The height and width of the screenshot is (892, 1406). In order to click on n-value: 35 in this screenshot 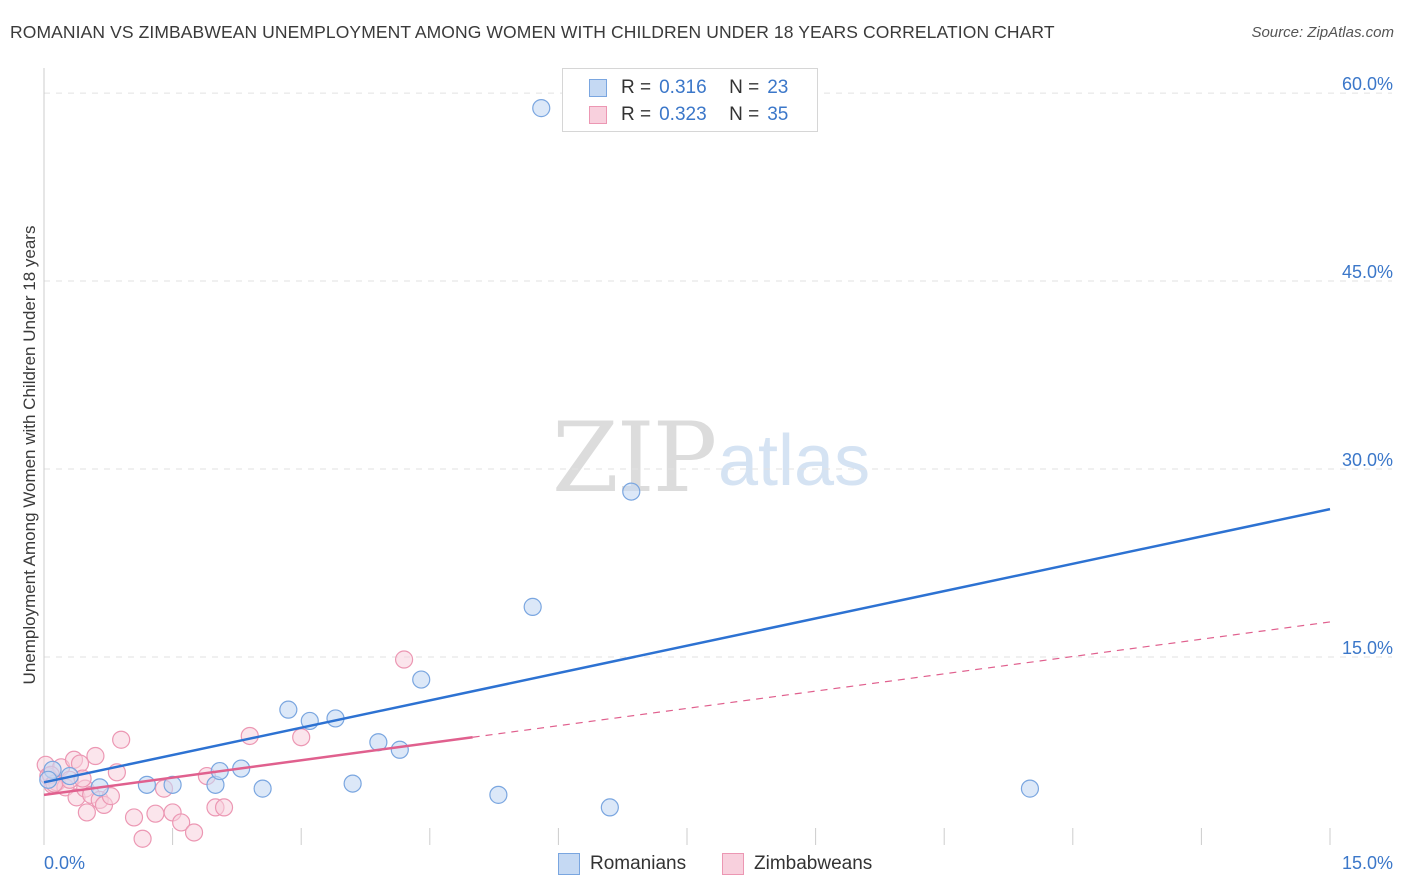, I will do `click(778, 114)`.